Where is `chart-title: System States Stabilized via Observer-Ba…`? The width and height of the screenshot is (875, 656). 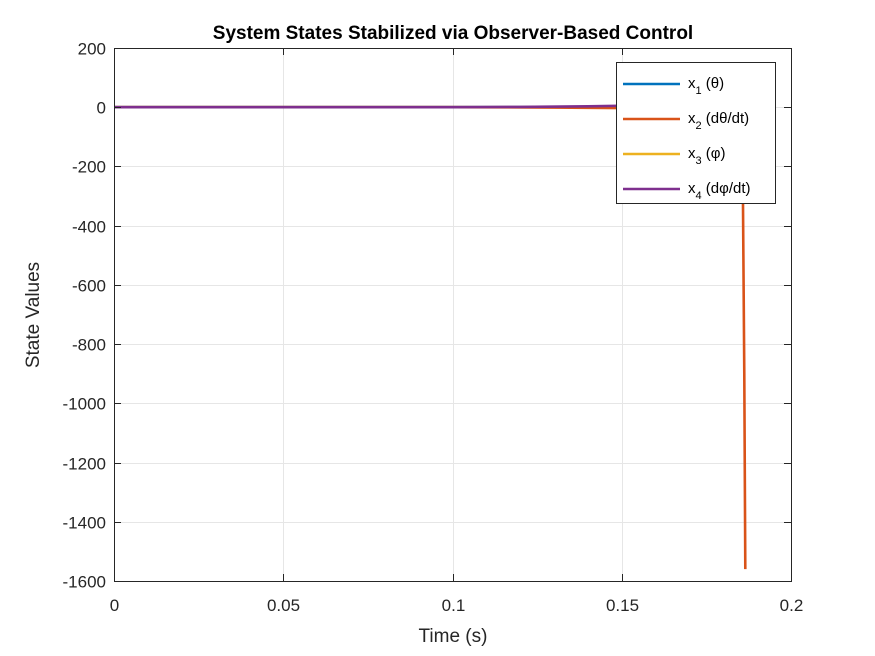
chart-title: System States Stabilized via Observer-Ba… is located at coordinates (453, 33).